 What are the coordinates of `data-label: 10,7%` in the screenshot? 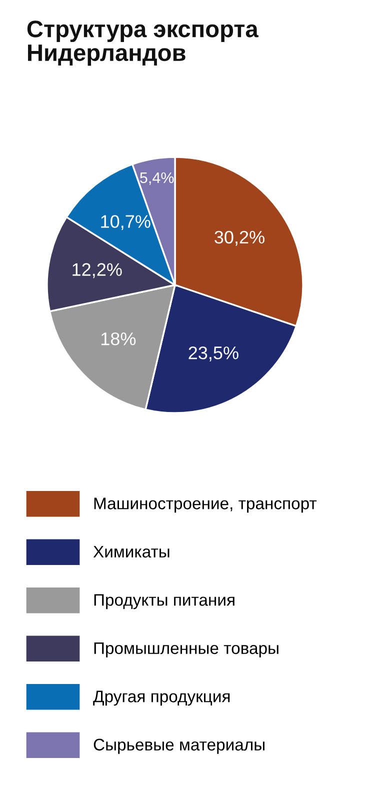 It's located at (125, 222).